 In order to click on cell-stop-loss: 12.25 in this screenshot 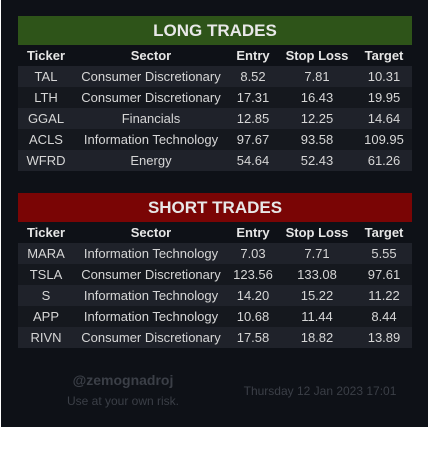, I will do `click(317, 118)`.